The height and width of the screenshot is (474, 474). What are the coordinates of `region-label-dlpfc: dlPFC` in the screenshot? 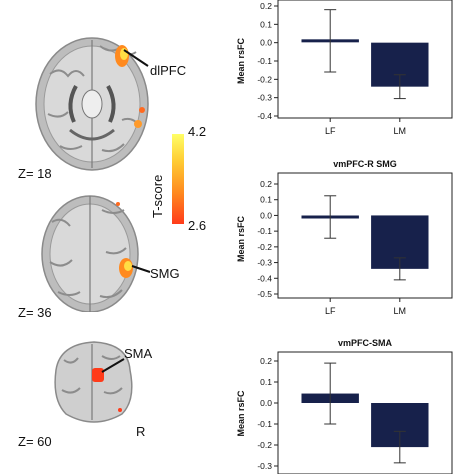 It's located at (168, 70).